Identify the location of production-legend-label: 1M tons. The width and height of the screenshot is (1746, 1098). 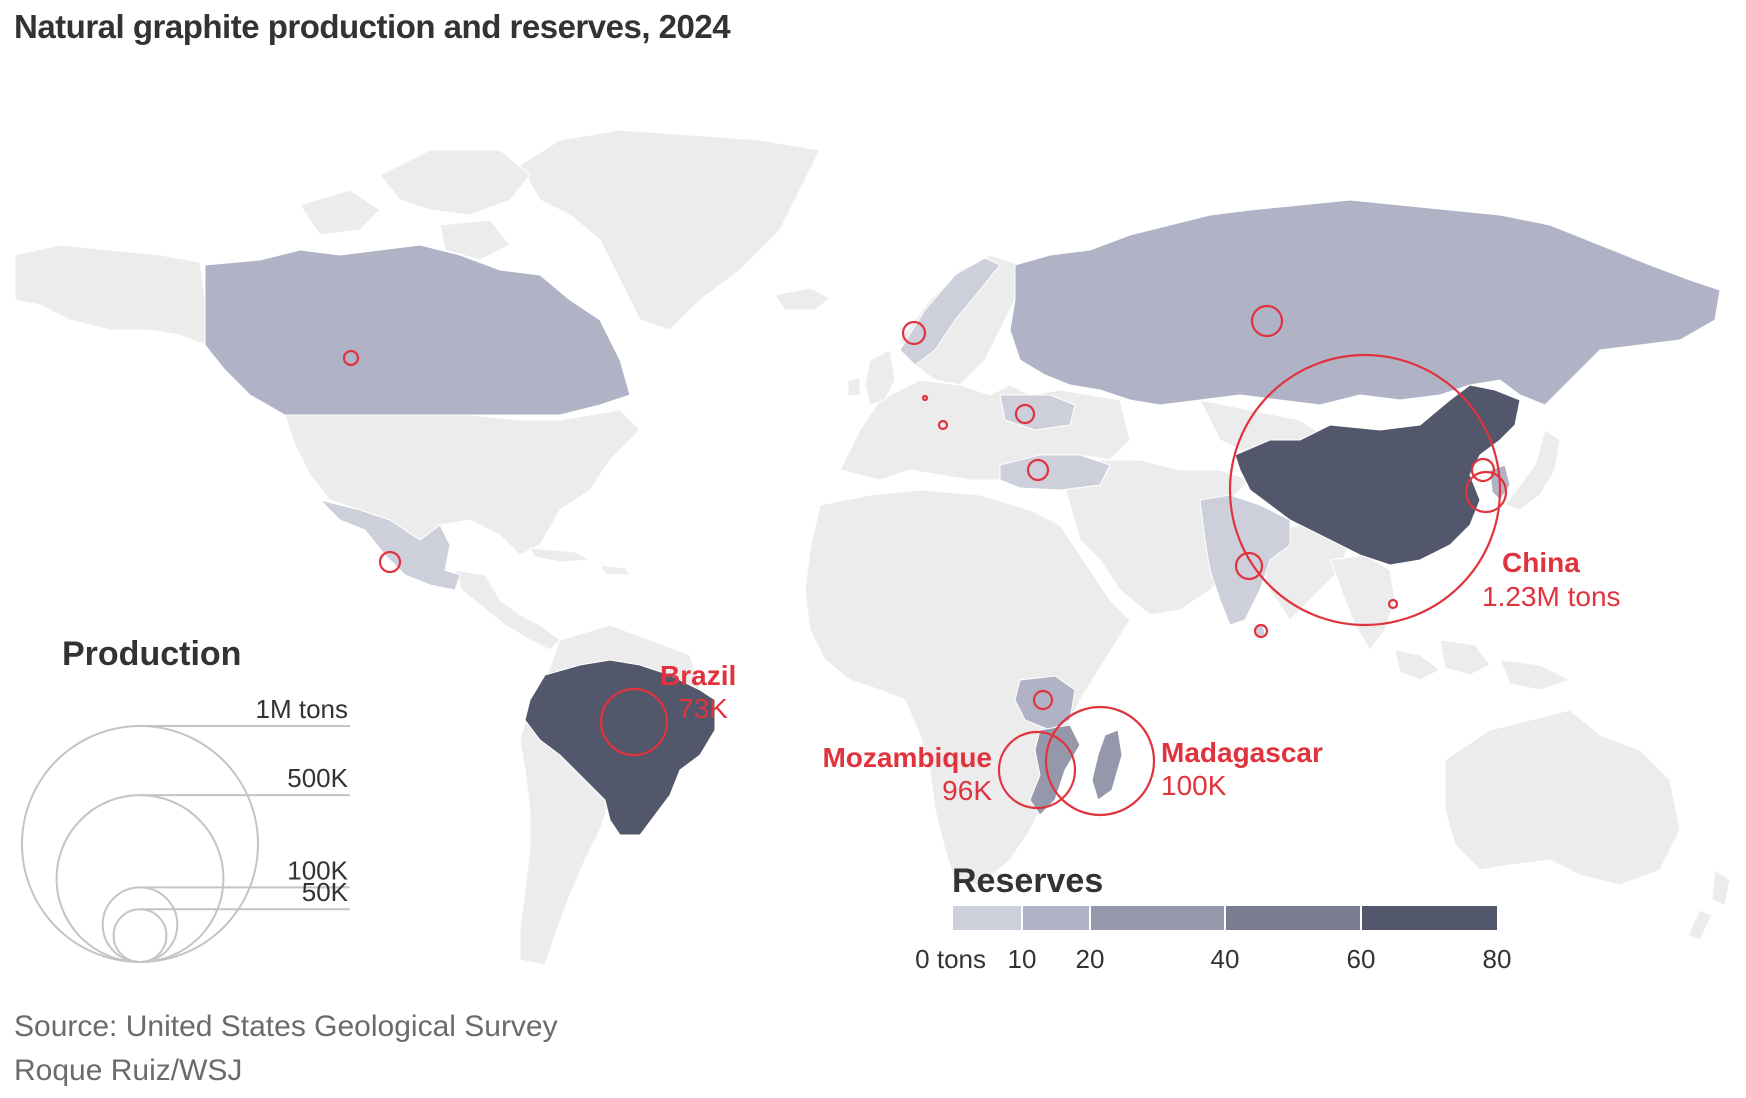
(302, 709).